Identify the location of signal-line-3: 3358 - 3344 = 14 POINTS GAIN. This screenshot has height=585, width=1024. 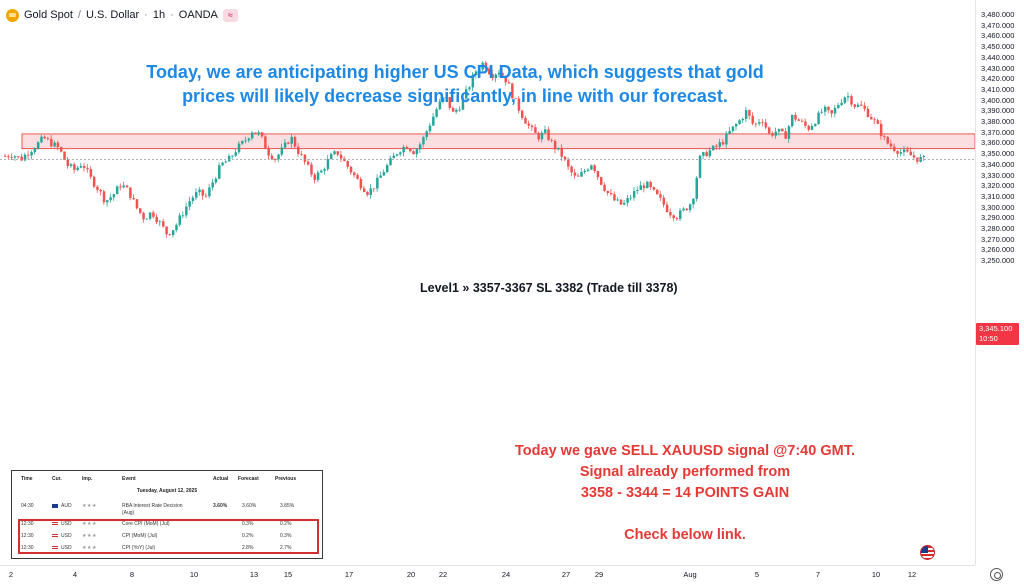
(685, 493).